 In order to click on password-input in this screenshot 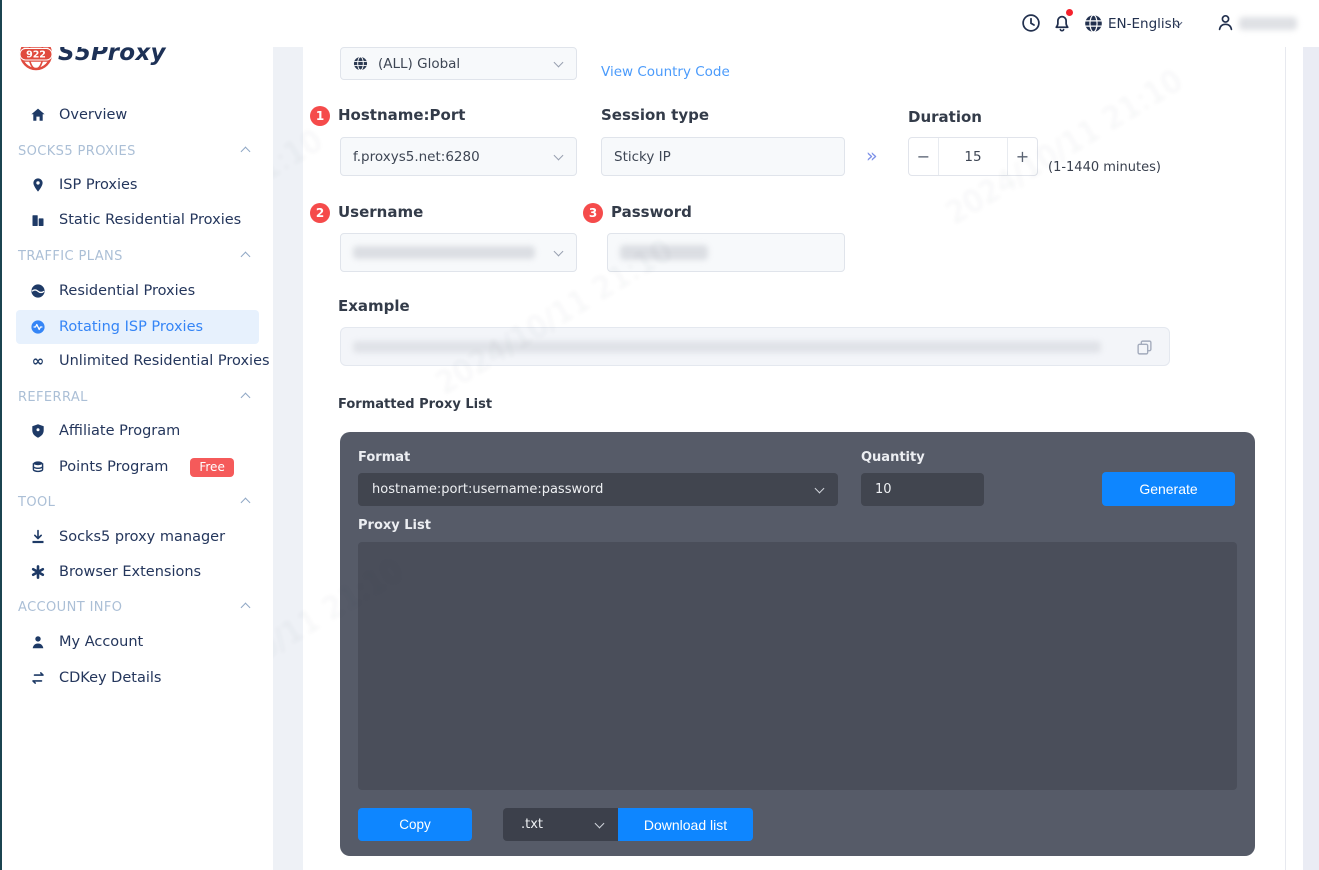, I will do `click(726, 252)`.